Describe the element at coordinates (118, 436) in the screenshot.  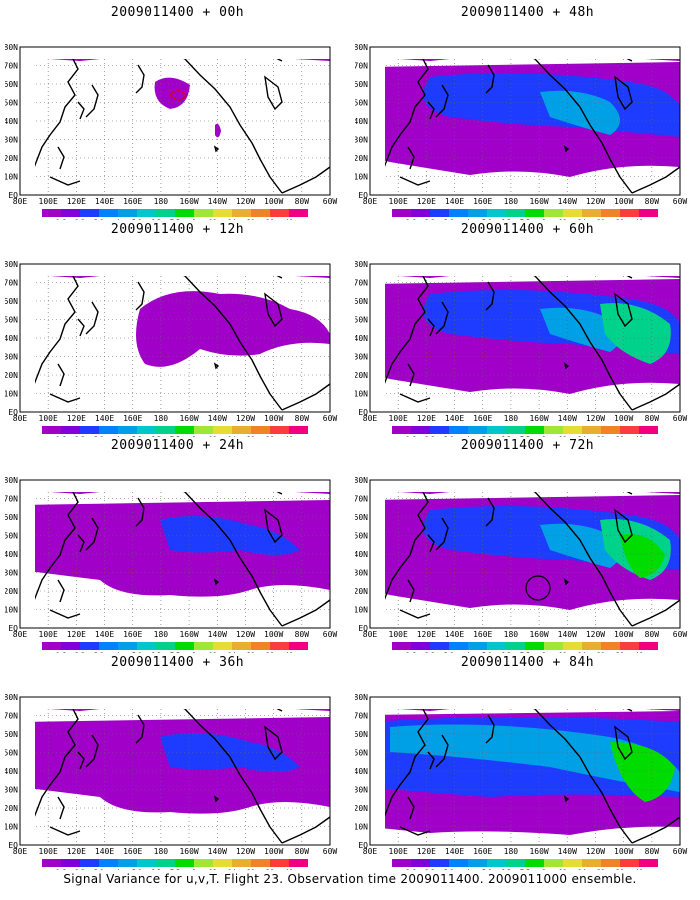
I see `colorbar-label: 4` at that location.